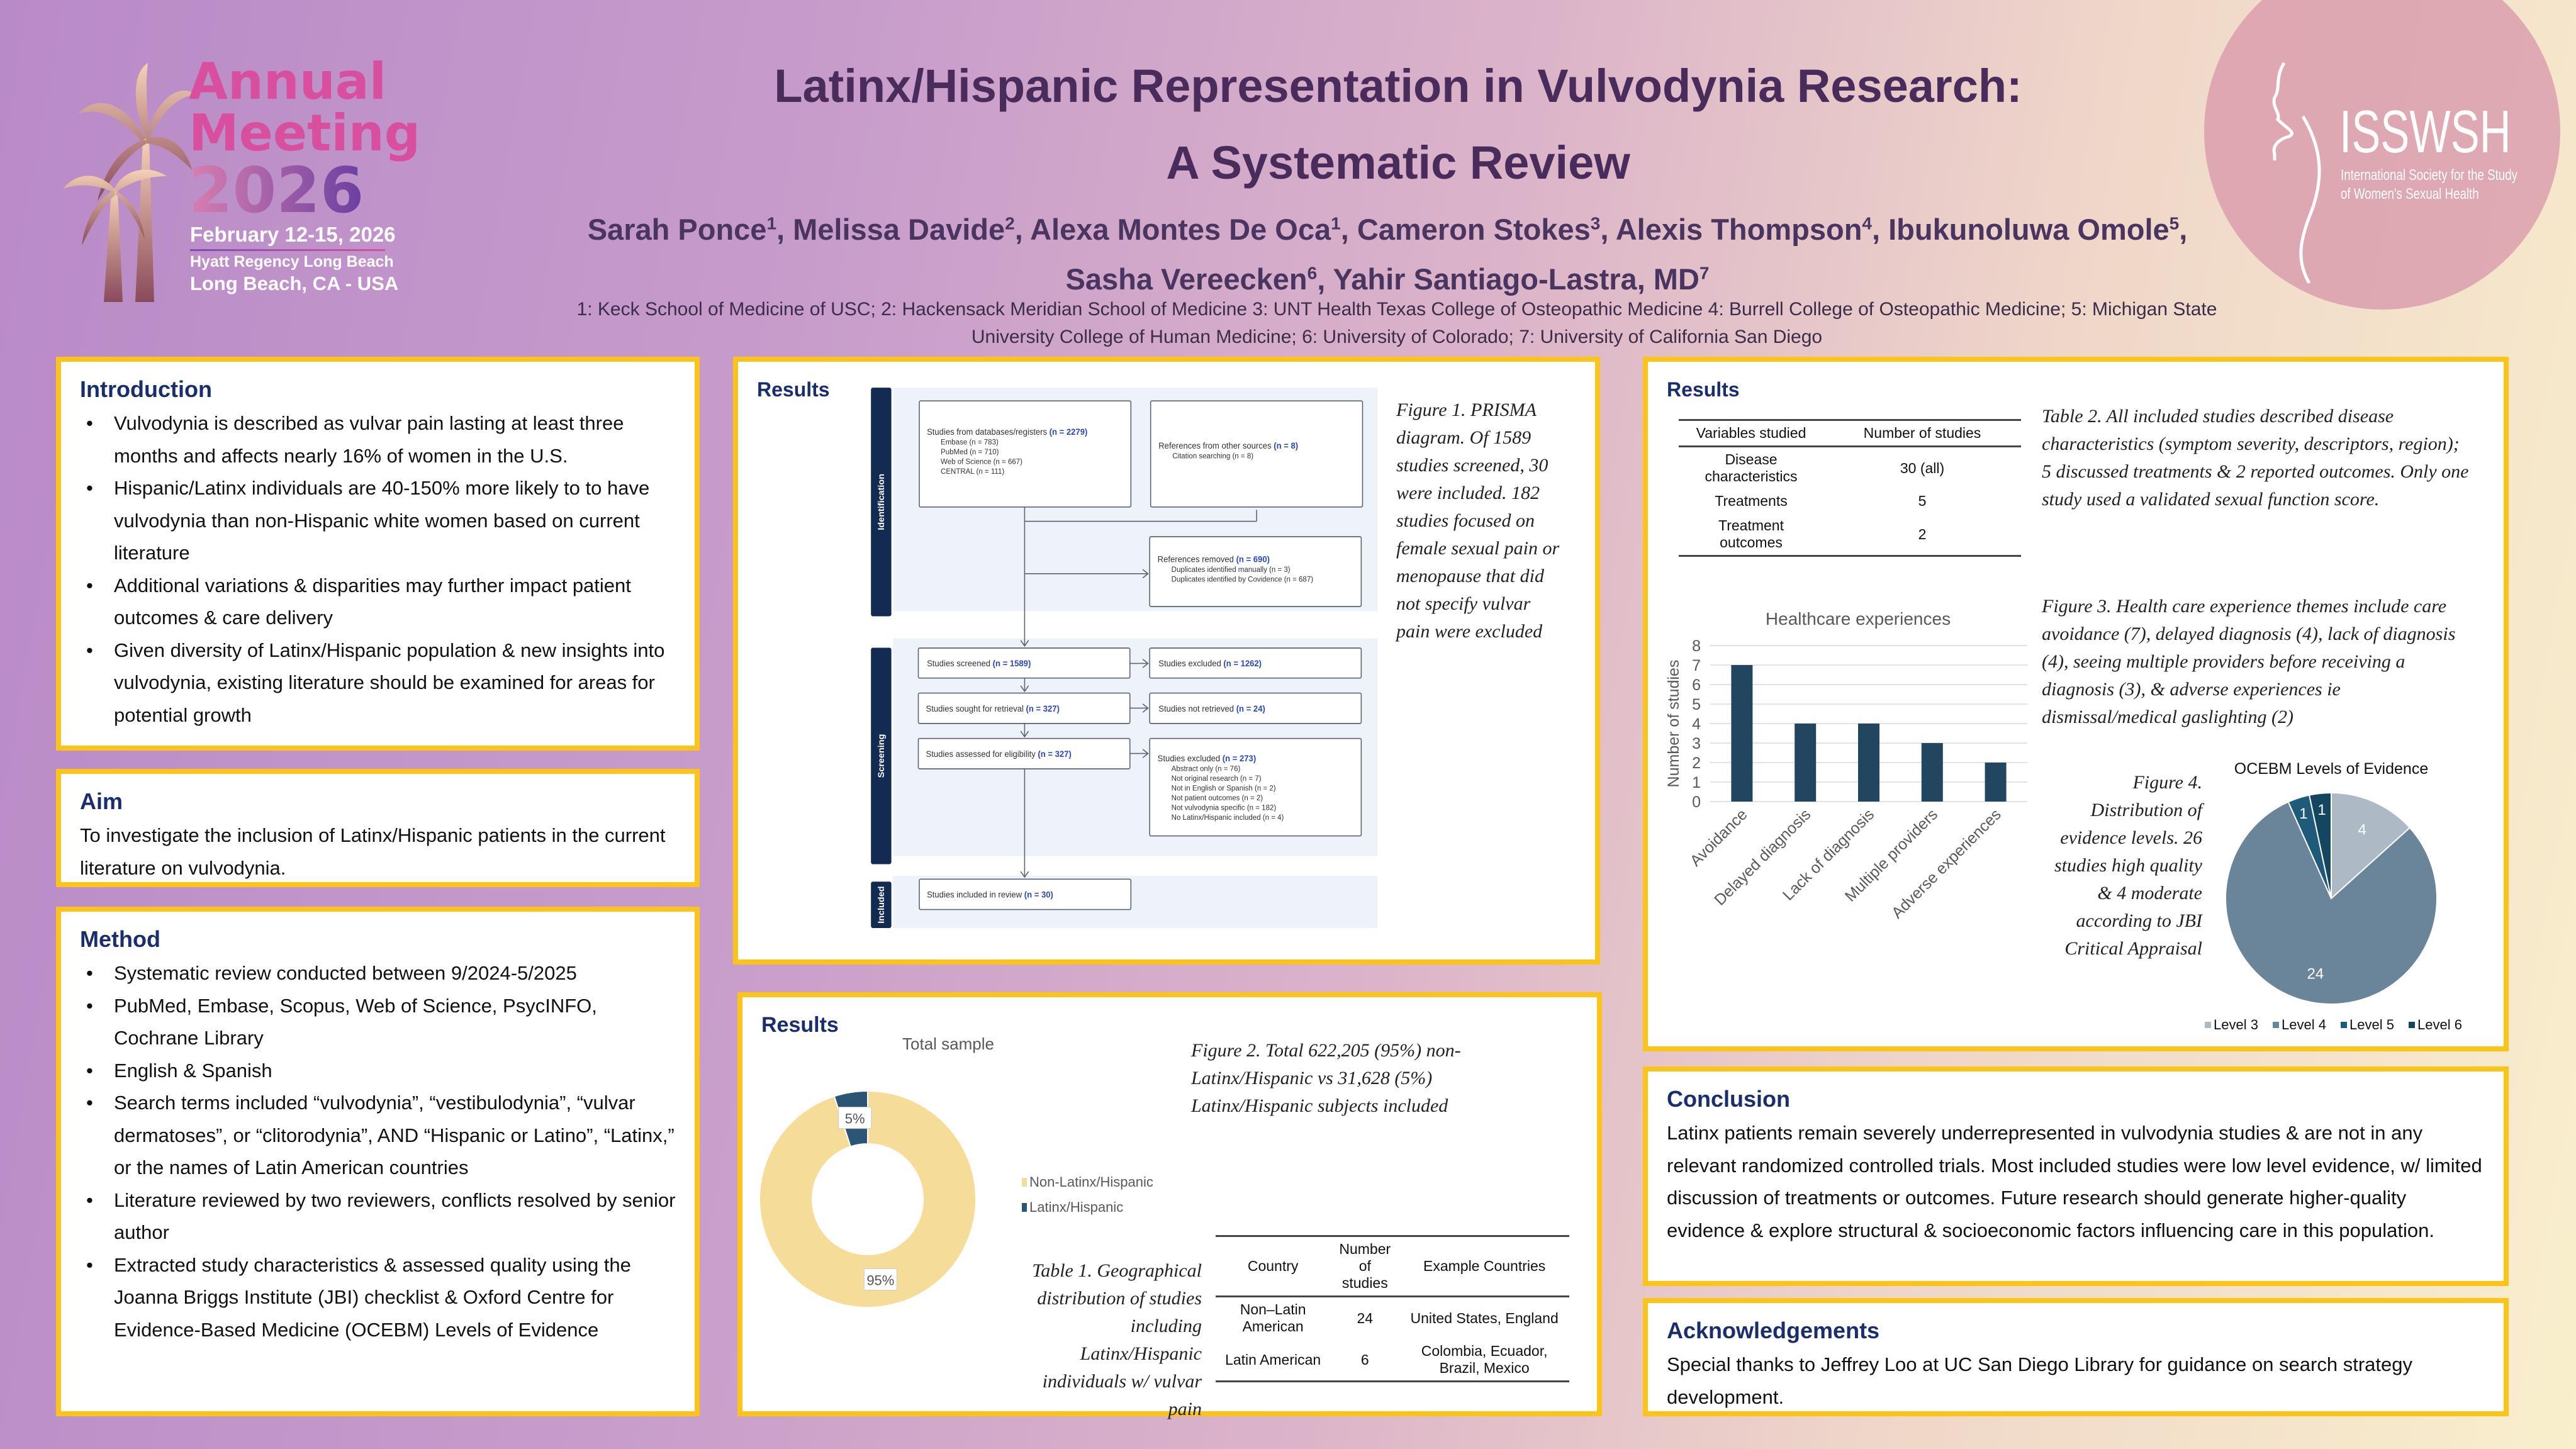 The width and height of the screenshot is (2576, 1449). I want to click on table-cell: Non–Latin American, so click(1273, 1317).